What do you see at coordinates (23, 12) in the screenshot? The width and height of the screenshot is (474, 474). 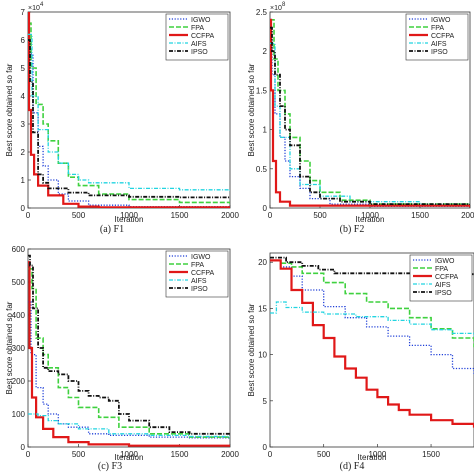 I see `y-tick-label: 7` at bounding box center [23, 12].